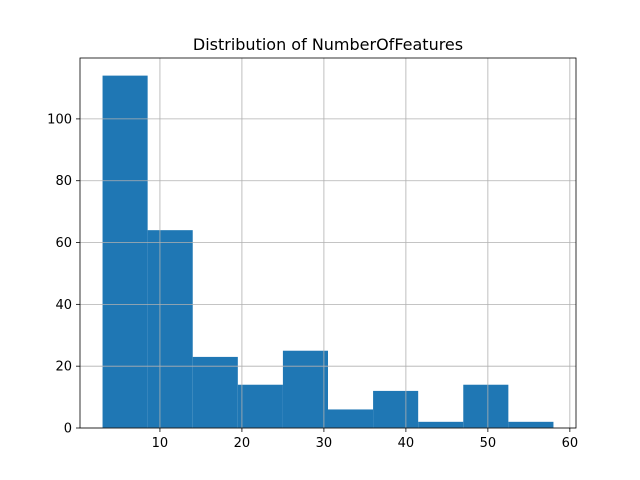 The width and height of the screenshot is (640, 480). Describe the element at coordinates (365, 439) in the screenshot. I see `x-ticks-group: 10 20 30 40 50 60` at that location.